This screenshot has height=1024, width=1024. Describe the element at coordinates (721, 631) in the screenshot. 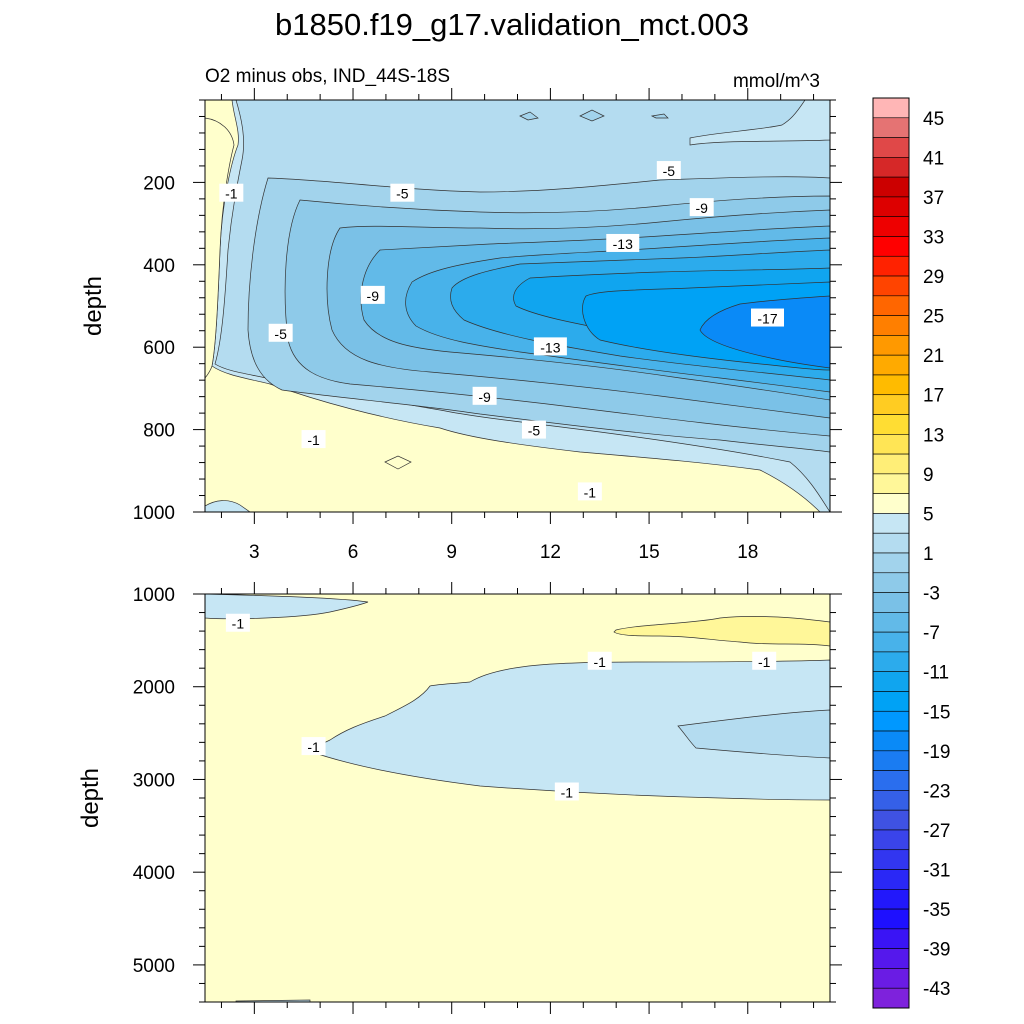

I see `bottom-region-positive-lens` at that location.